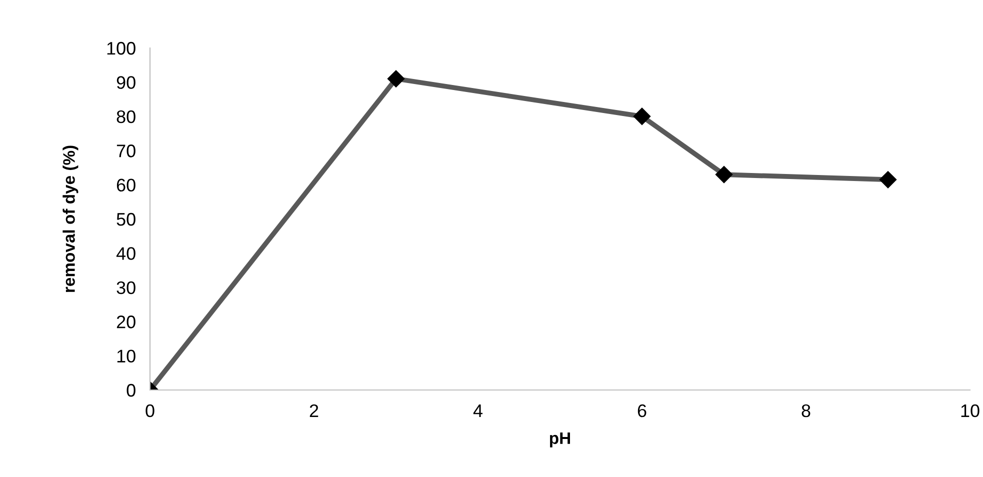 This screenshot has height=477, width=983. Describe the element at coordinates (970, 411) in the screenshot. I see `x-tick-label: 10` at that location.